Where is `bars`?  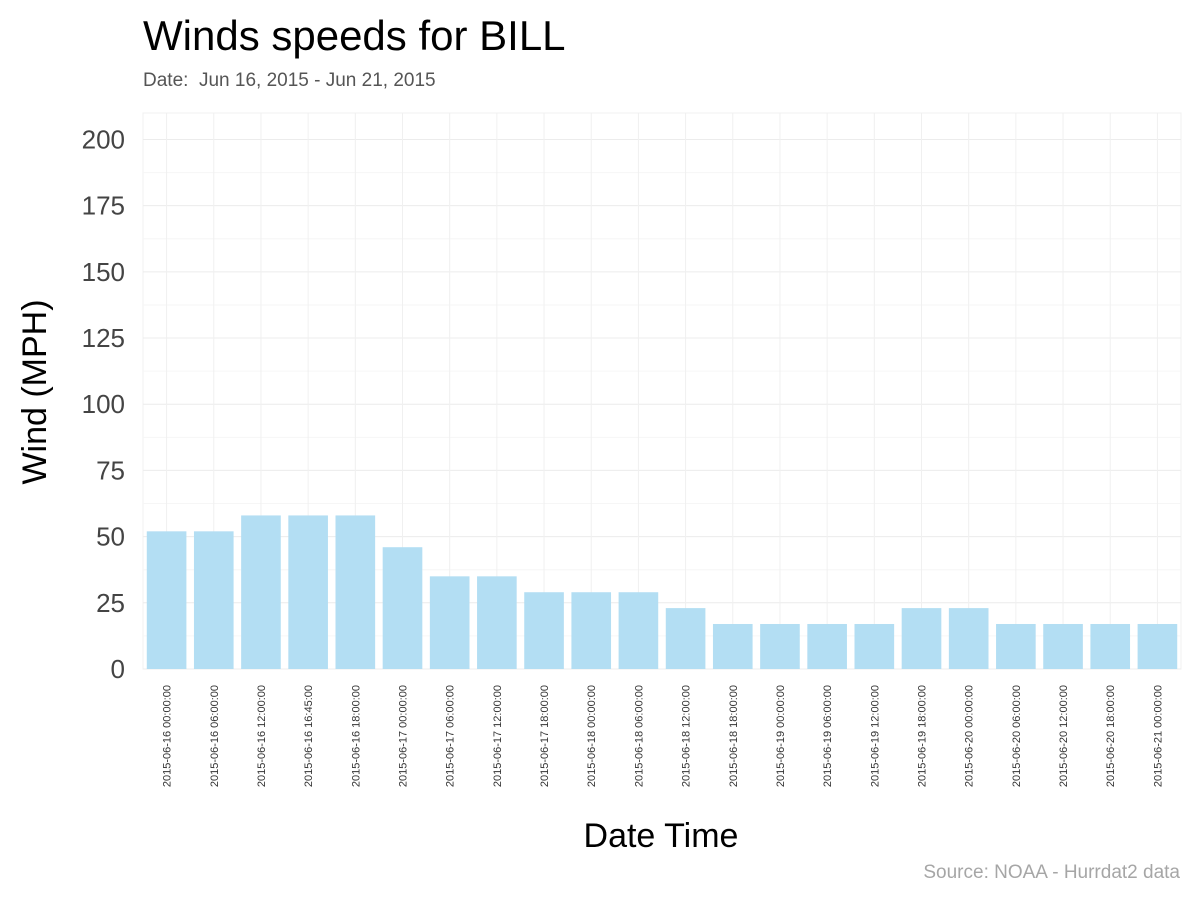 bars is located at coordinates (662, 592).